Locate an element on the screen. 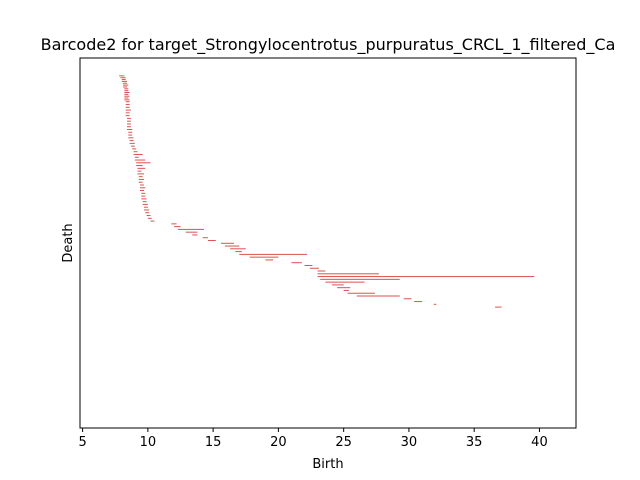 The width and height of the screenshot is (640, 480). x-tick-label: 30 is located at coordinates (409, 442).